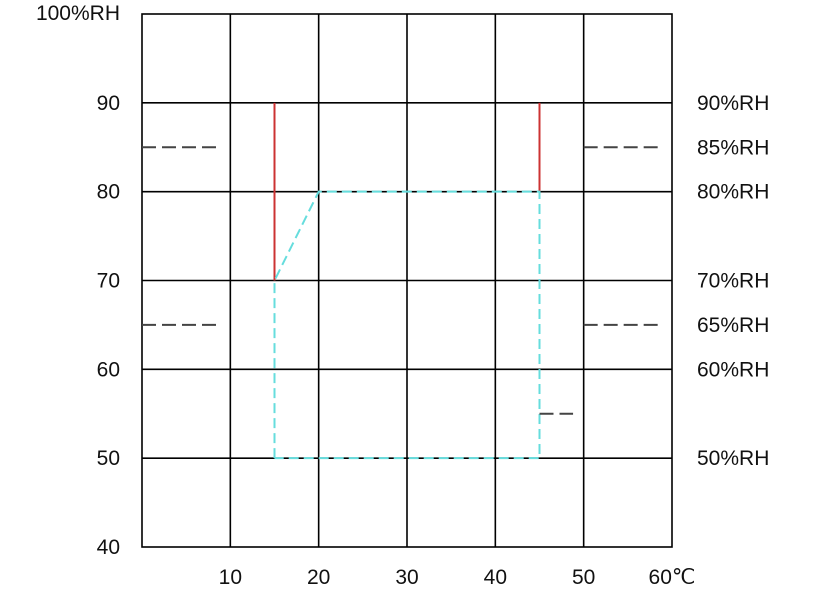 This screenshot has width=827, height=605. I want to click on y-tick-label-left: 40, so click(108, 547).